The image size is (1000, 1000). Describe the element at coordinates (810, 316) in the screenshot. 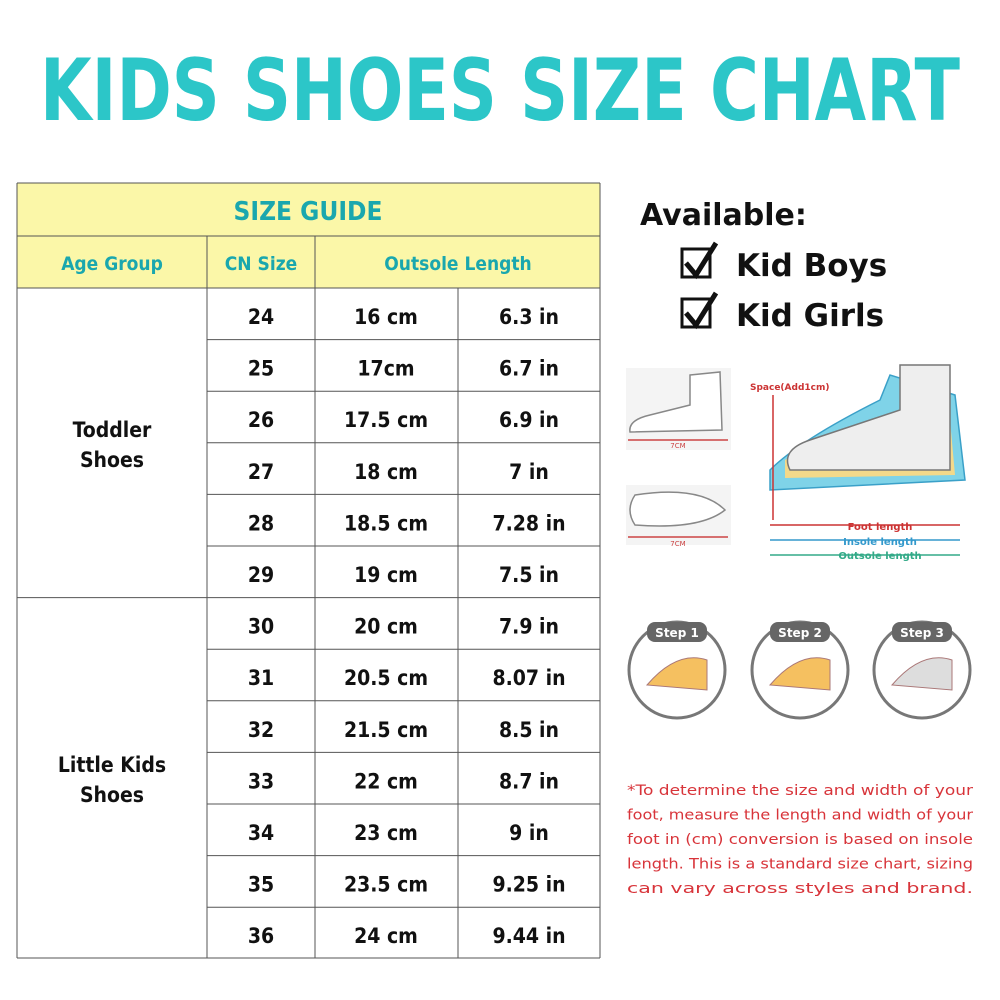

I see `available-item: Kid Girls` at that location.